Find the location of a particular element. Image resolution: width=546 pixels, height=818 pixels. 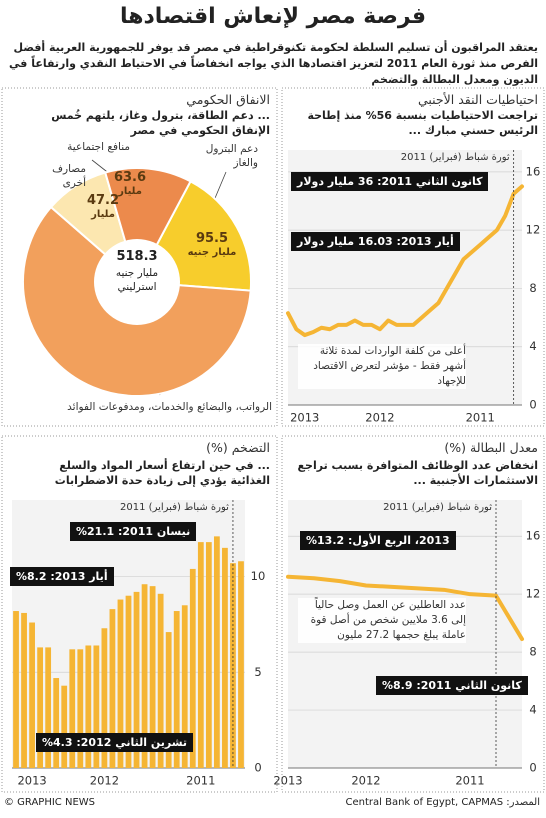

total-value: 518.3 is located at coordinates (137, 256).